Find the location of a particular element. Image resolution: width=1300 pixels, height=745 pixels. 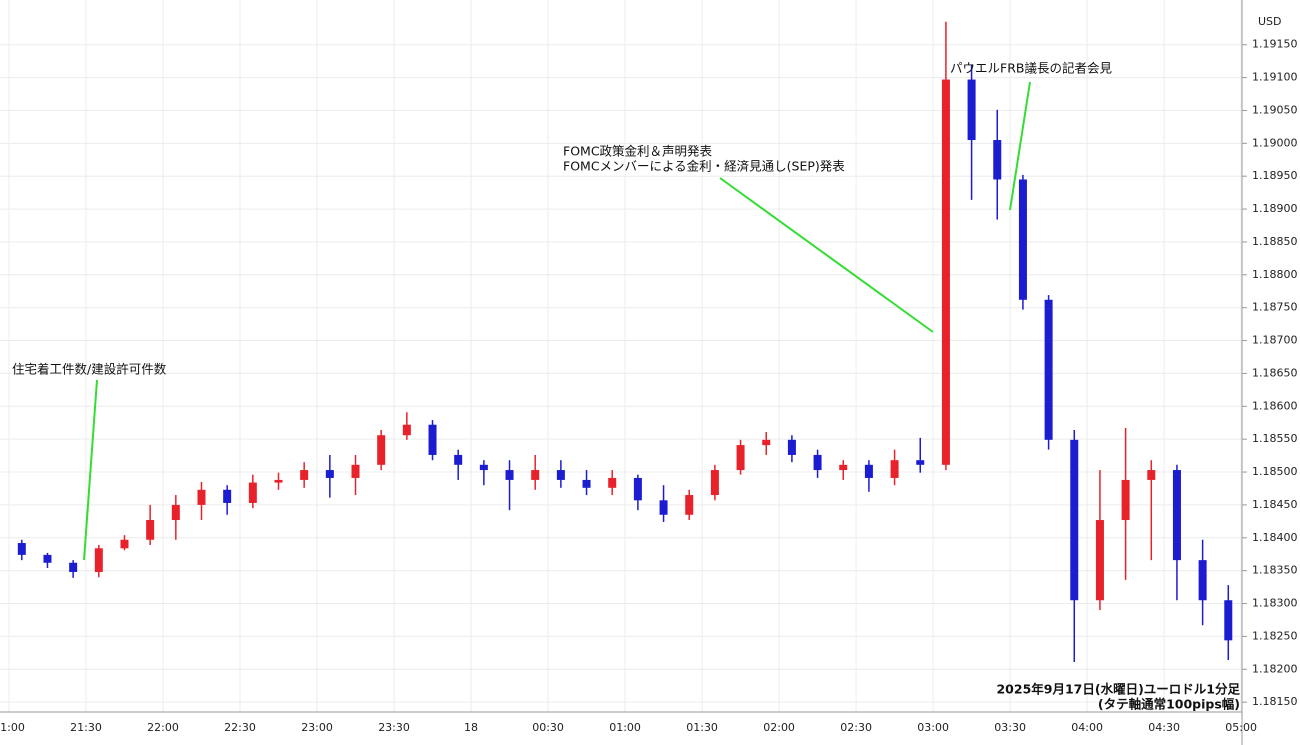

x-tick-label: 05:00 is located at coordinates (1241, 727).